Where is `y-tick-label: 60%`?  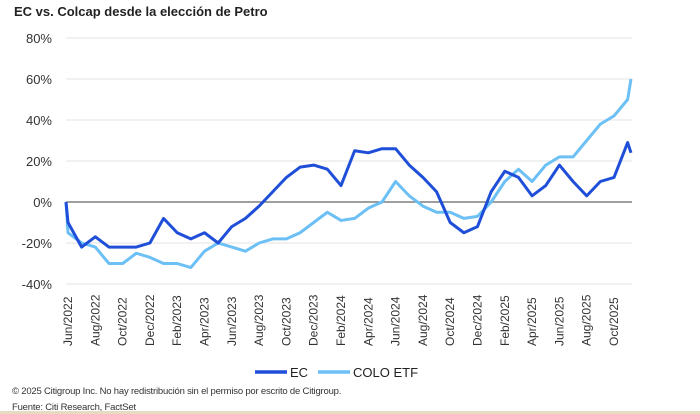 y-tick-label: 60% is located at coordinates (39, 79).